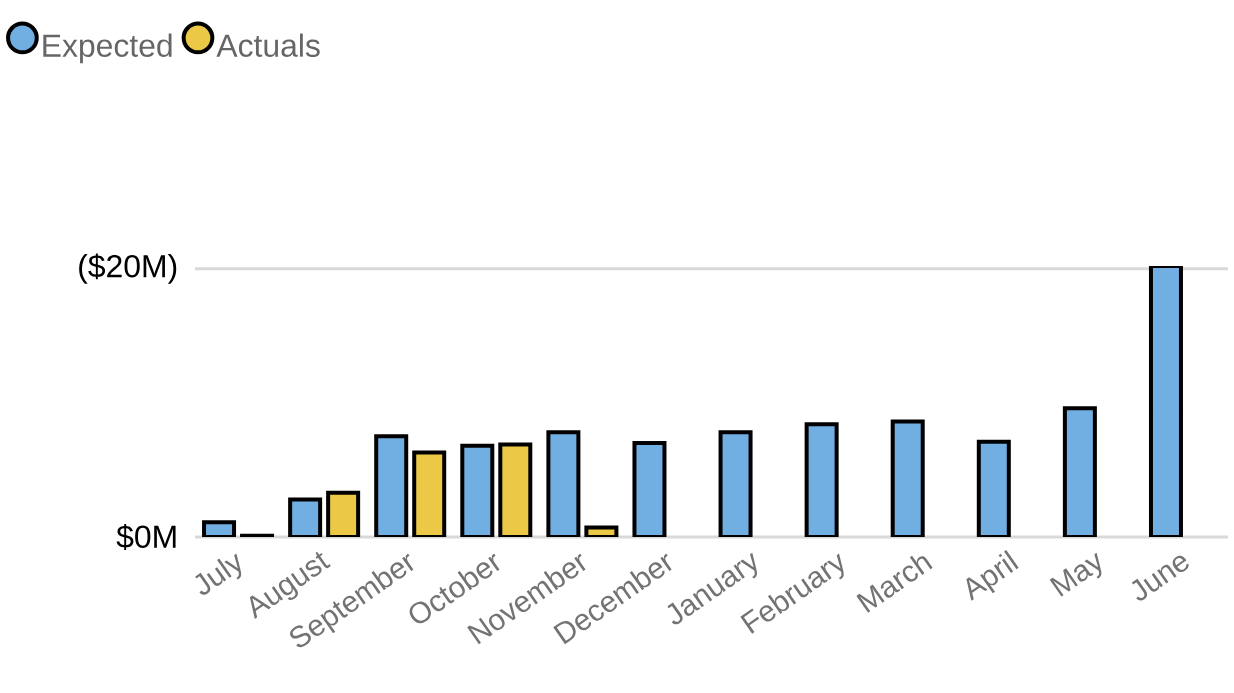 The image size is (1234, 693). Describe the element at coordinates (146, 537) in the screenshot. I see `y-tick-label: $0M` at that location.